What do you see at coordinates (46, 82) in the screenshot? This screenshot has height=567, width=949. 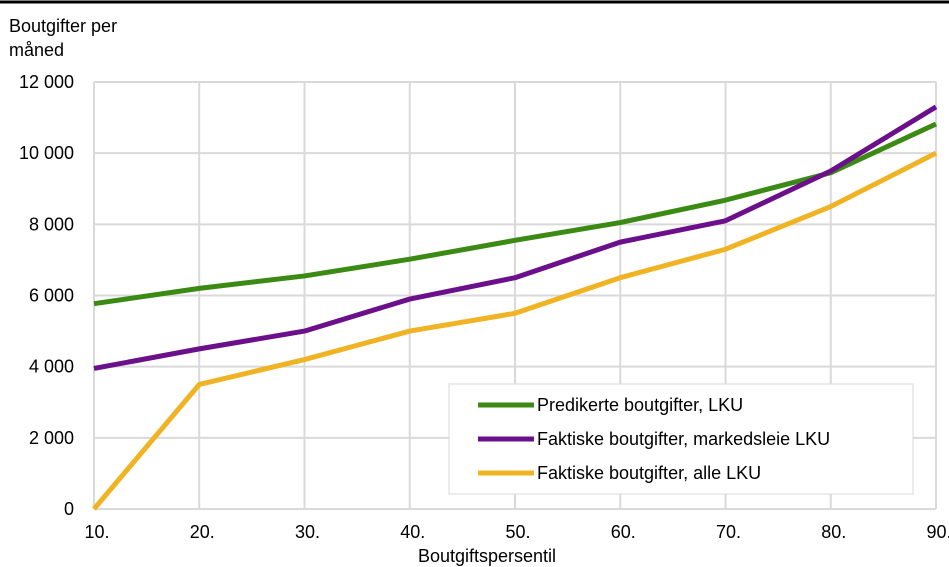 I see `y-tick-label: 12 000` at bounding box center [46, 82].